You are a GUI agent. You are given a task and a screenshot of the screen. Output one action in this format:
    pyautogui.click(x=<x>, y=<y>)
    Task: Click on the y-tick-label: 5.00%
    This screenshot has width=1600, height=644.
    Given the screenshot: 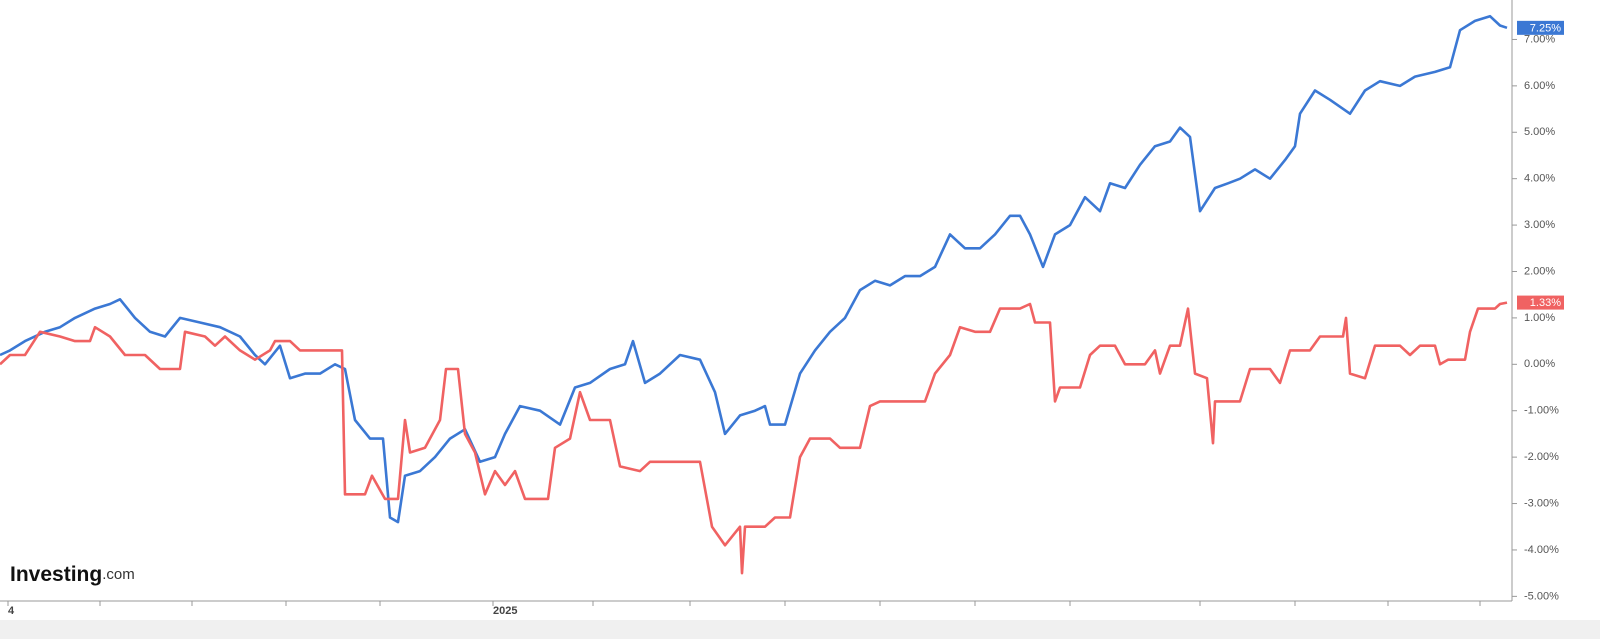 What is the action you would take?
    pyautogui.click(x=1539, y=132)
    